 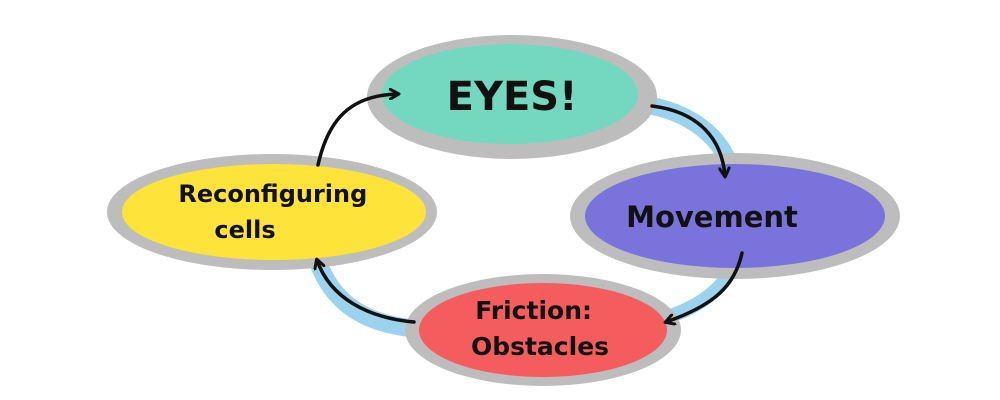 I want to click on node-reconfiguring-label: Reconfiguring cells, so click(x=276, y=212).